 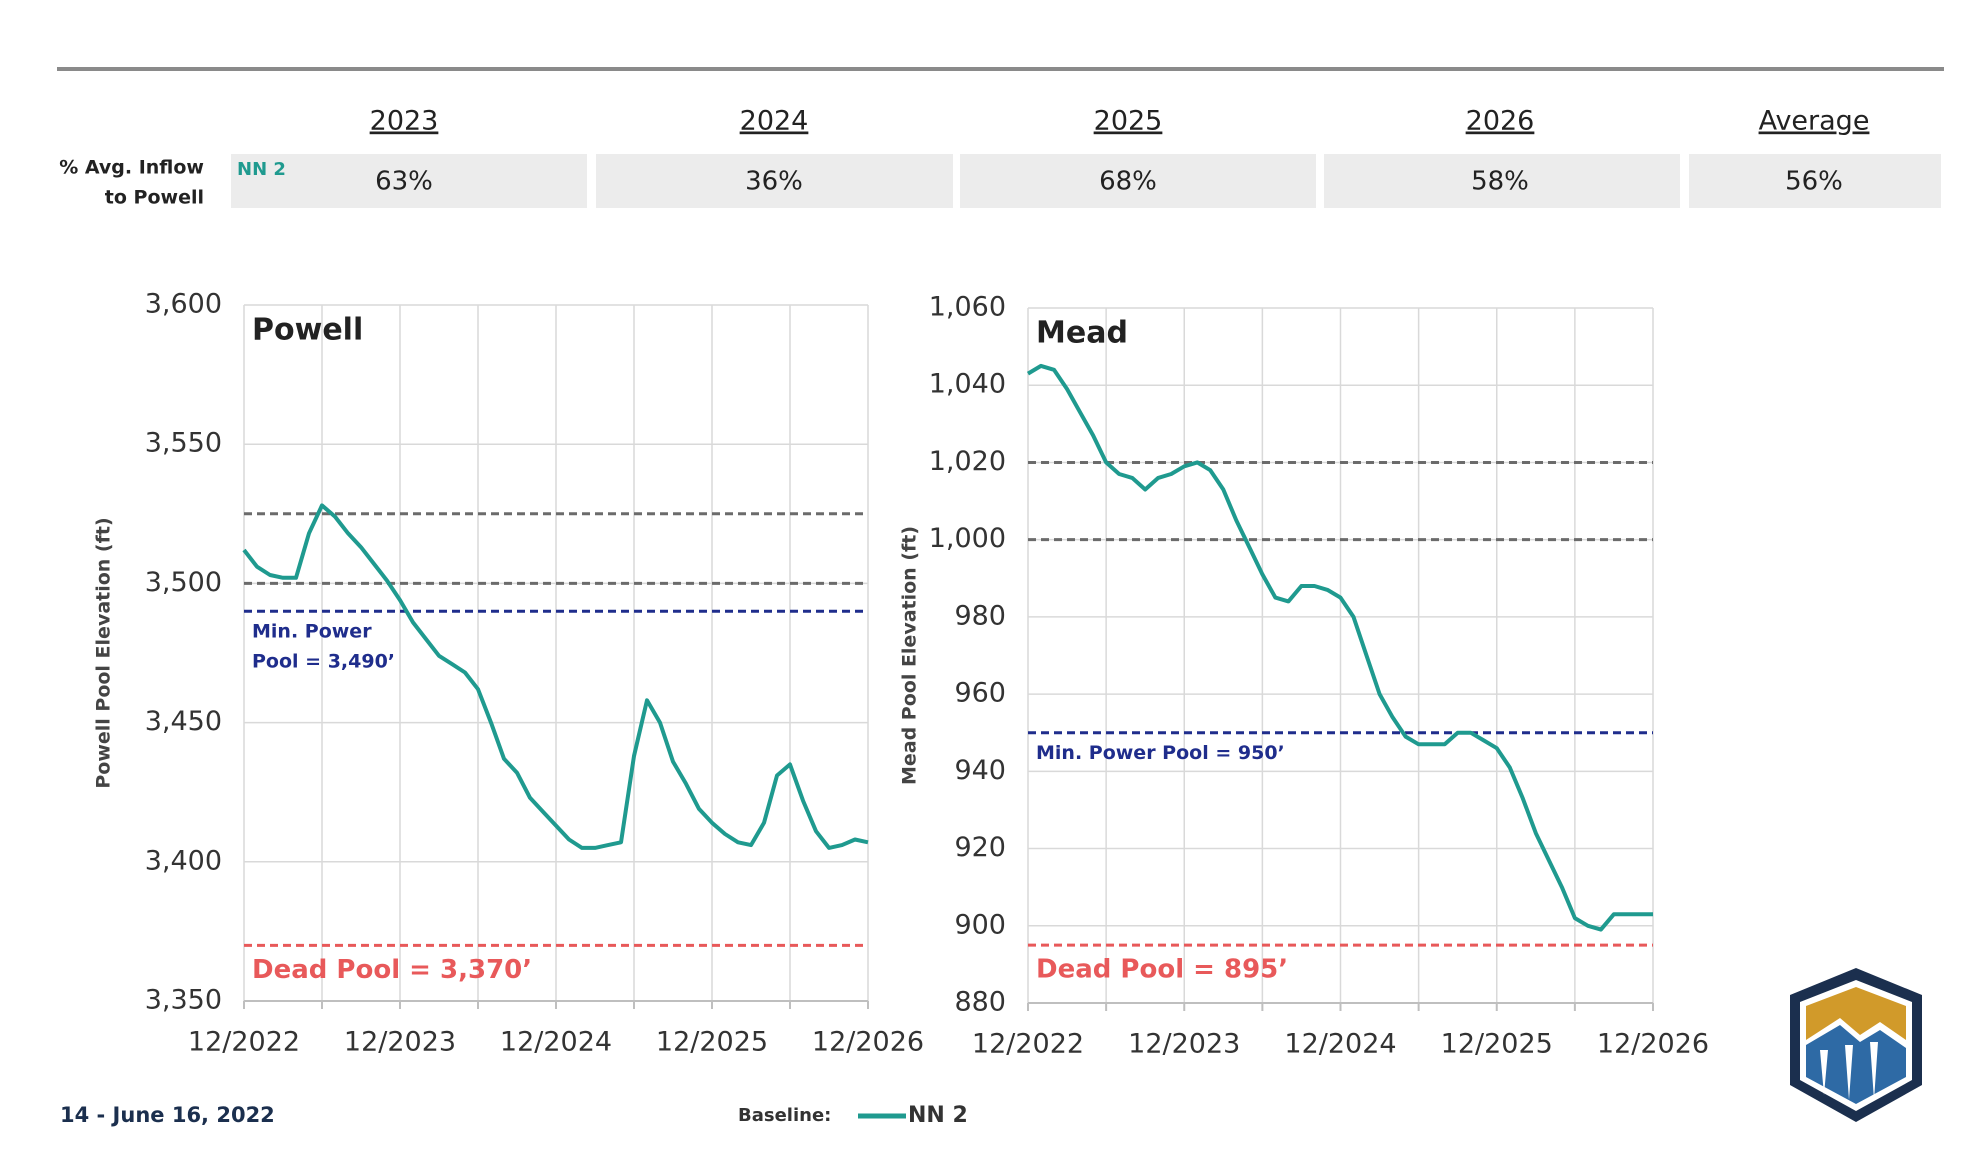 I want to click on inflow-table: % Avg. Inflow to Powell NN 2, so click(x=1000, y=181).